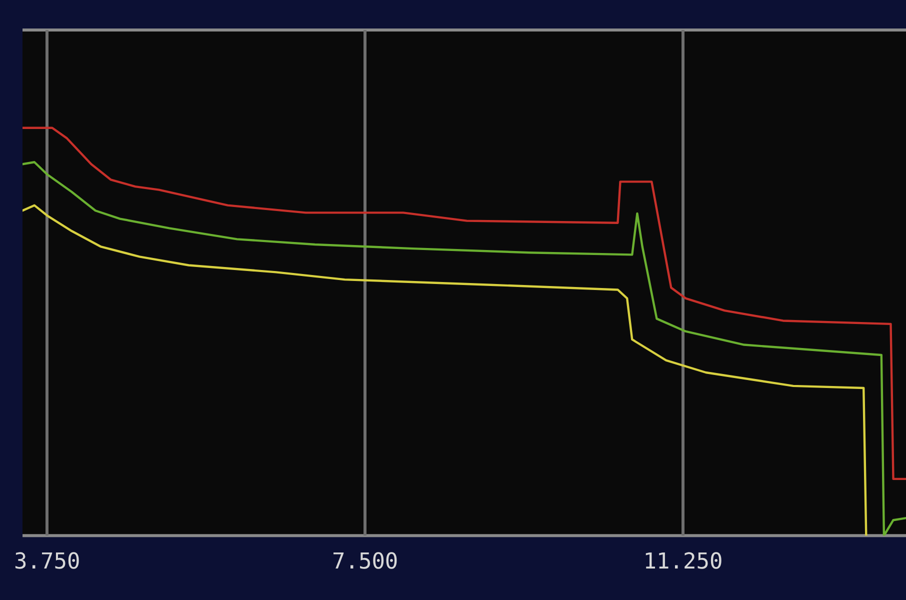  I want to click on x-tick-label: 11.250, so click(683, 562).